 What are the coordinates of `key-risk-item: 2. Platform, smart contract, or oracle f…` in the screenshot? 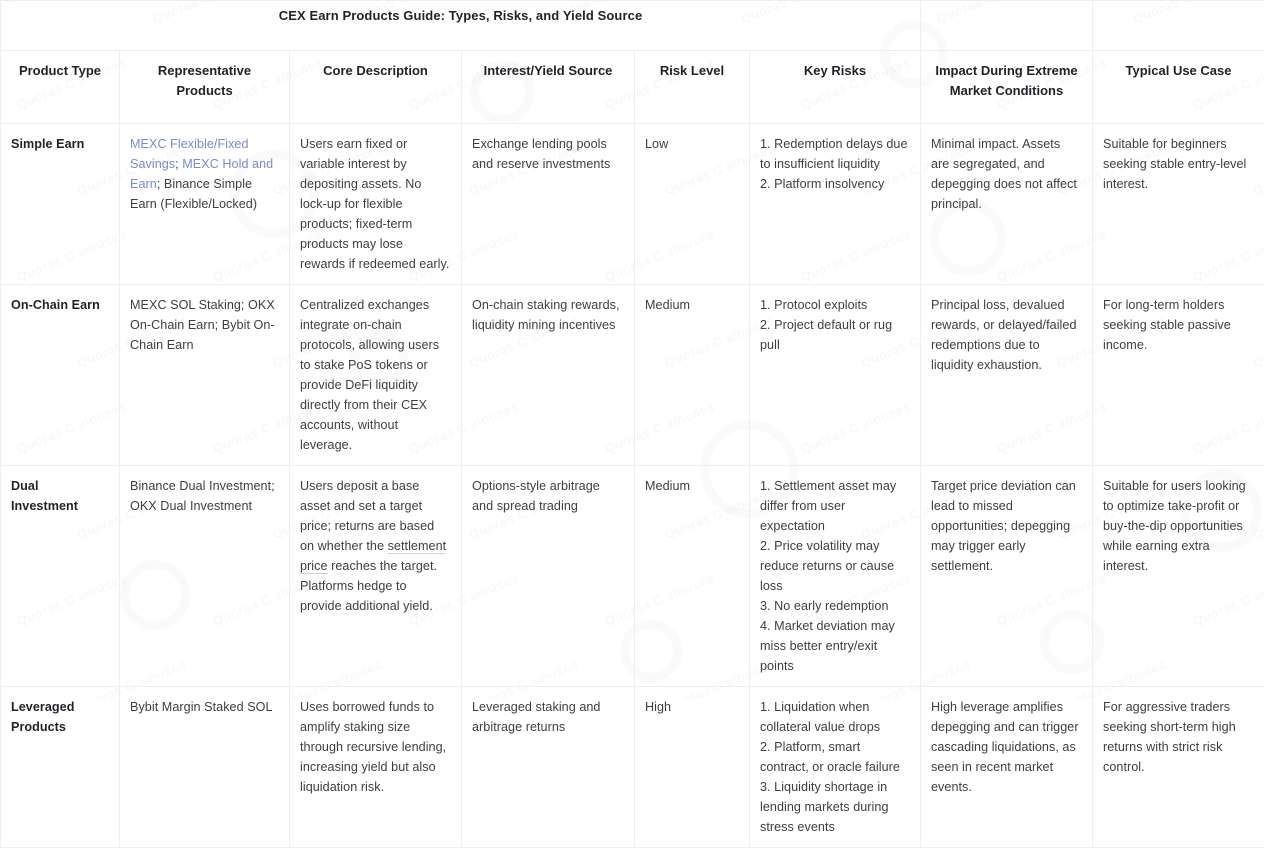 It's located at (835, 757).